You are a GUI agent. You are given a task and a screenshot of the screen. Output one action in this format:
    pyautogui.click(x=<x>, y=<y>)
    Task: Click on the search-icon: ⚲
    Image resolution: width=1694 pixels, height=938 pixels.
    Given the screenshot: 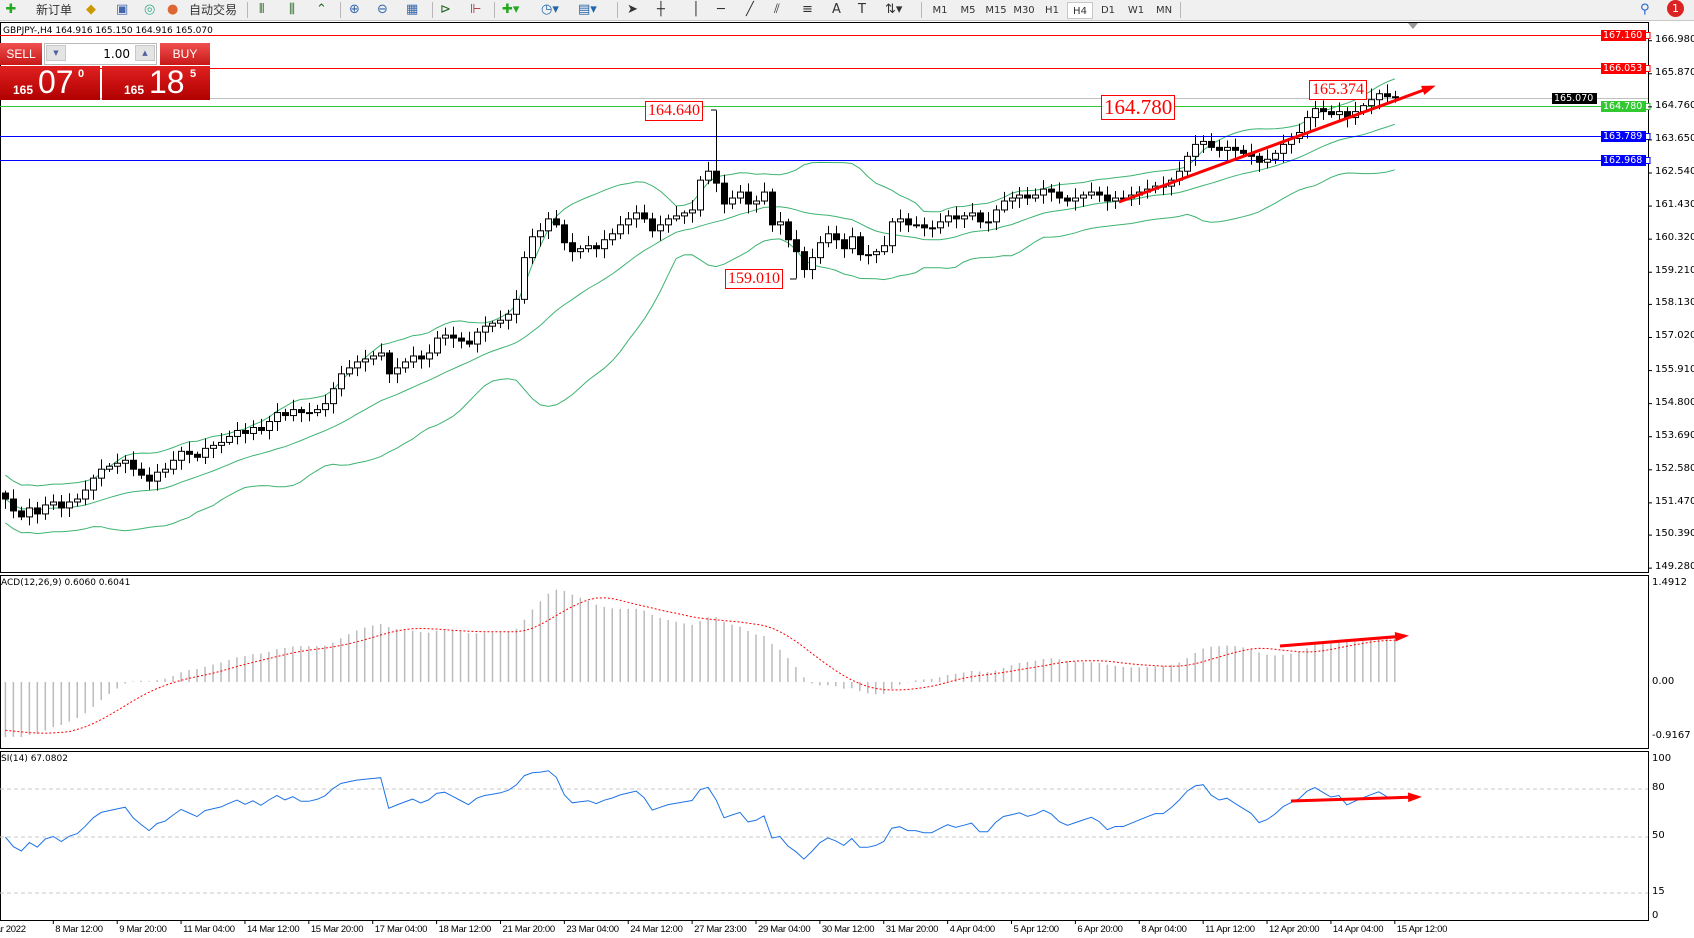 What is the action you would take?
    pyautogui.click(x=1645, y=9)
    